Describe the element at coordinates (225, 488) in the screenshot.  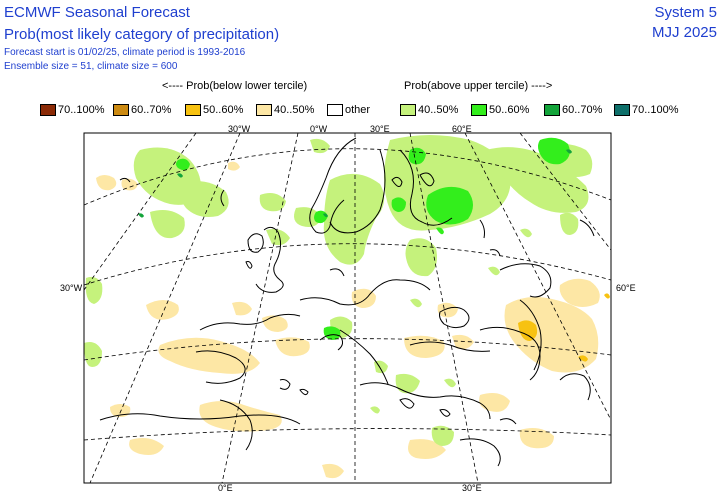
I see `lon-label-0e-bottom: 0°E` at that location.